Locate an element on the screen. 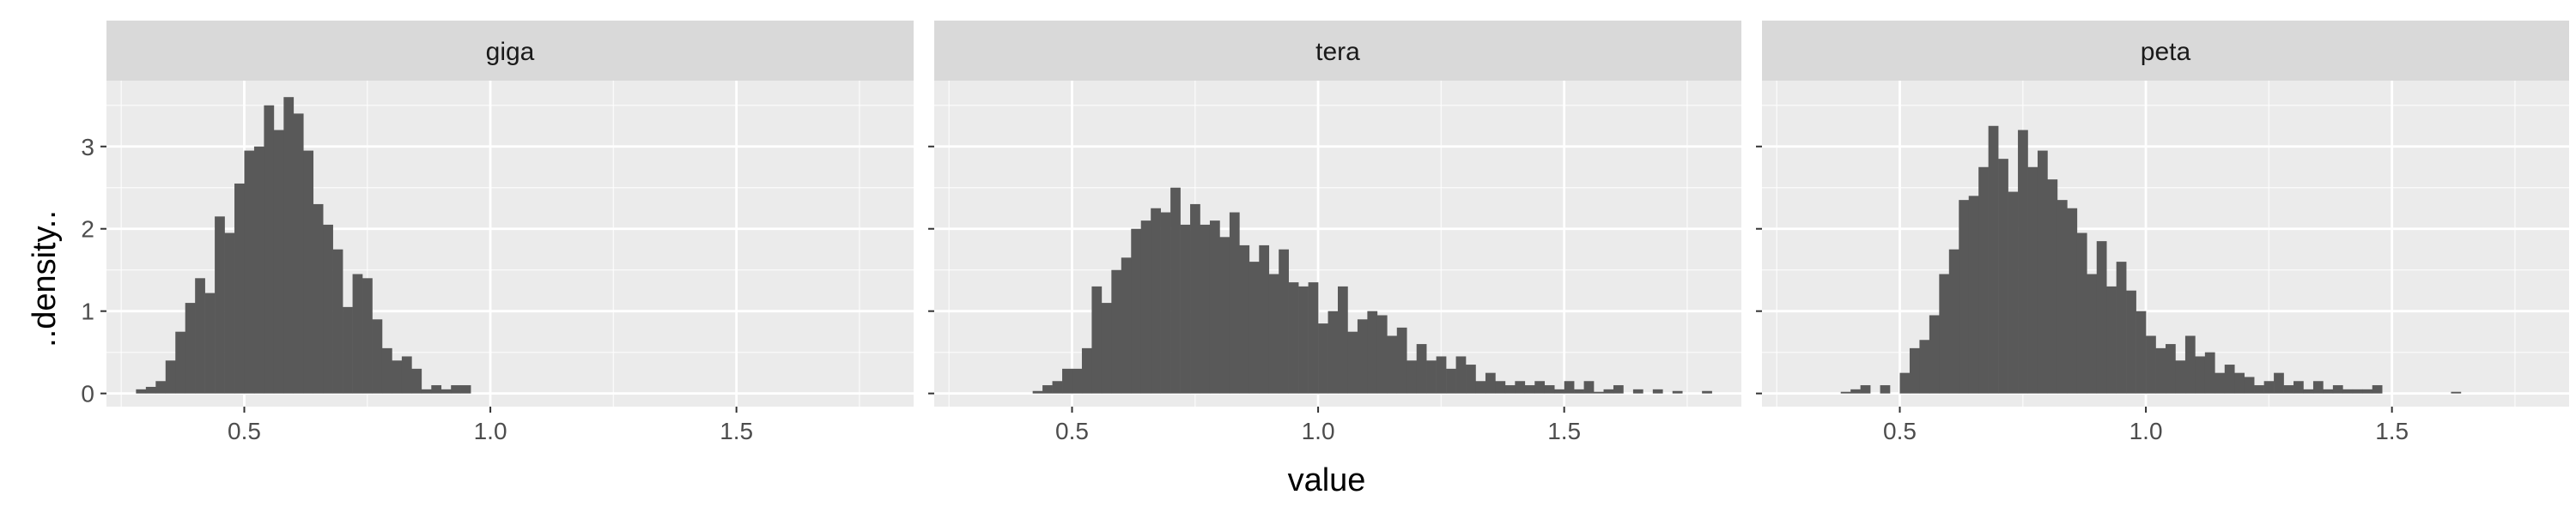  facet-strip-label: tera is located at coordinates (1338, 52).